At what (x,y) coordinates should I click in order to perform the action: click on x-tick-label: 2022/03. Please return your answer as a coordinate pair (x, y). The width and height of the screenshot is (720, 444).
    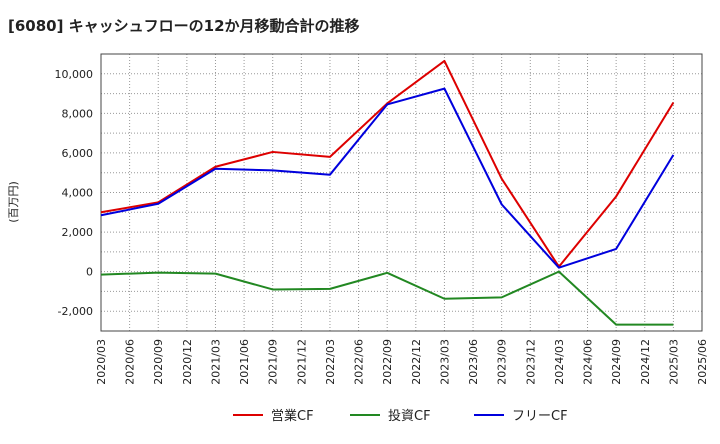
    Looking at the image, I should click on (330, 362).